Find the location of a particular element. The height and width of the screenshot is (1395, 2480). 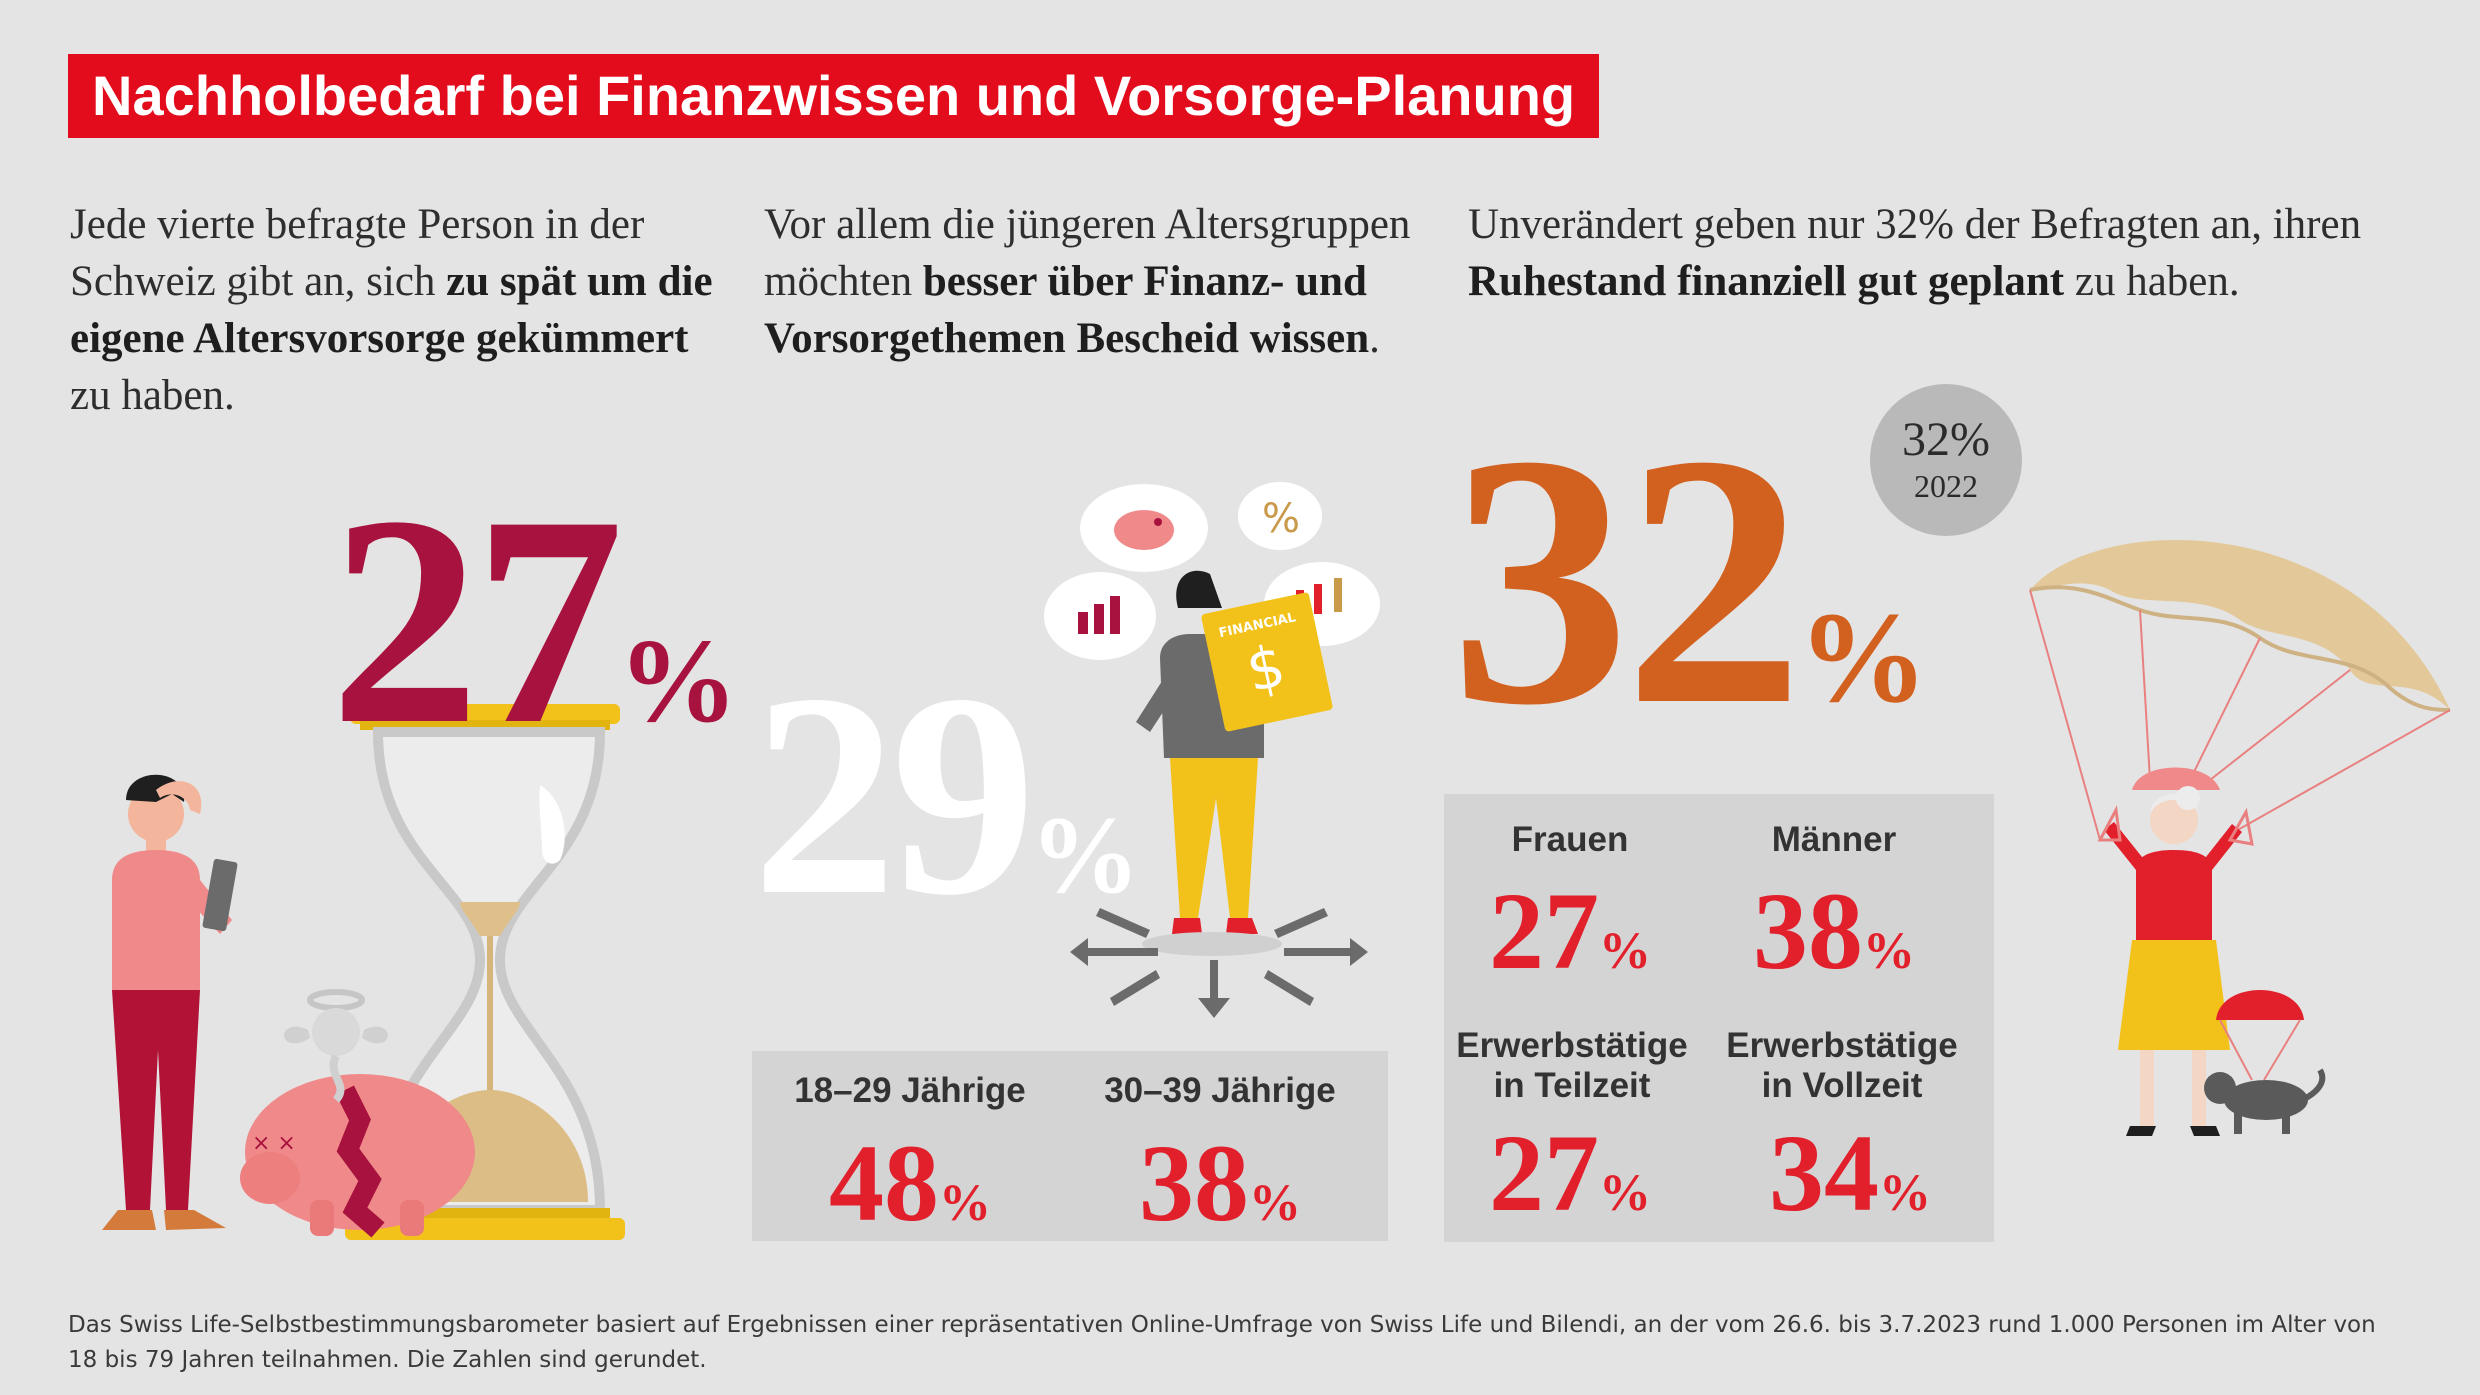

group-label-vollzeit: Erwerbstätige in Vollzeit is located at coordinates (1842, 1065).